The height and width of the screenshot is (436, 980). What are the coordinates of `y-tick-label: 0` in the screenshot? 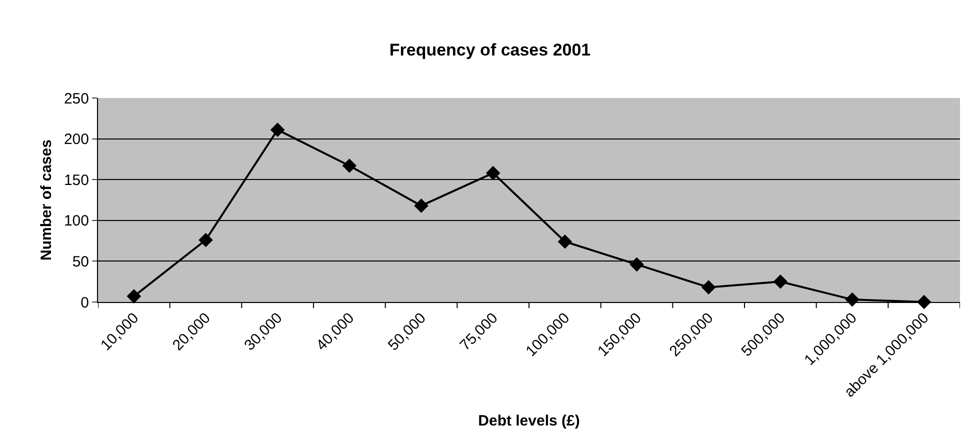 It's located at (84, 303).